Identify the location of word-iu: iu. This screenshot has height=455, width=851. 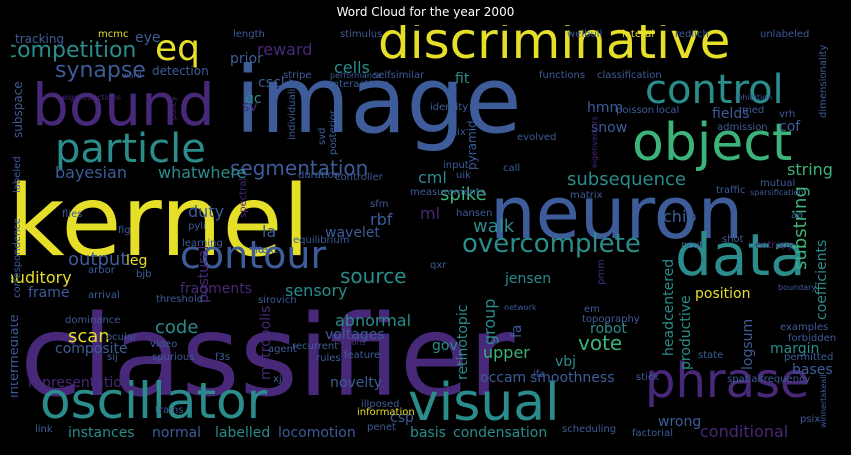
(259, 250).